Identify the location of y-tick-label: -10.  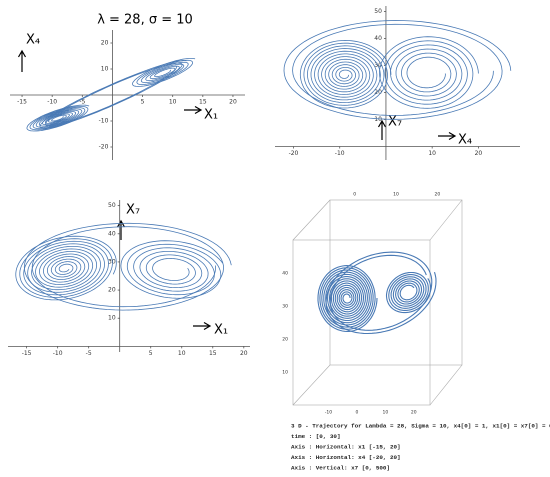
(104, 121).